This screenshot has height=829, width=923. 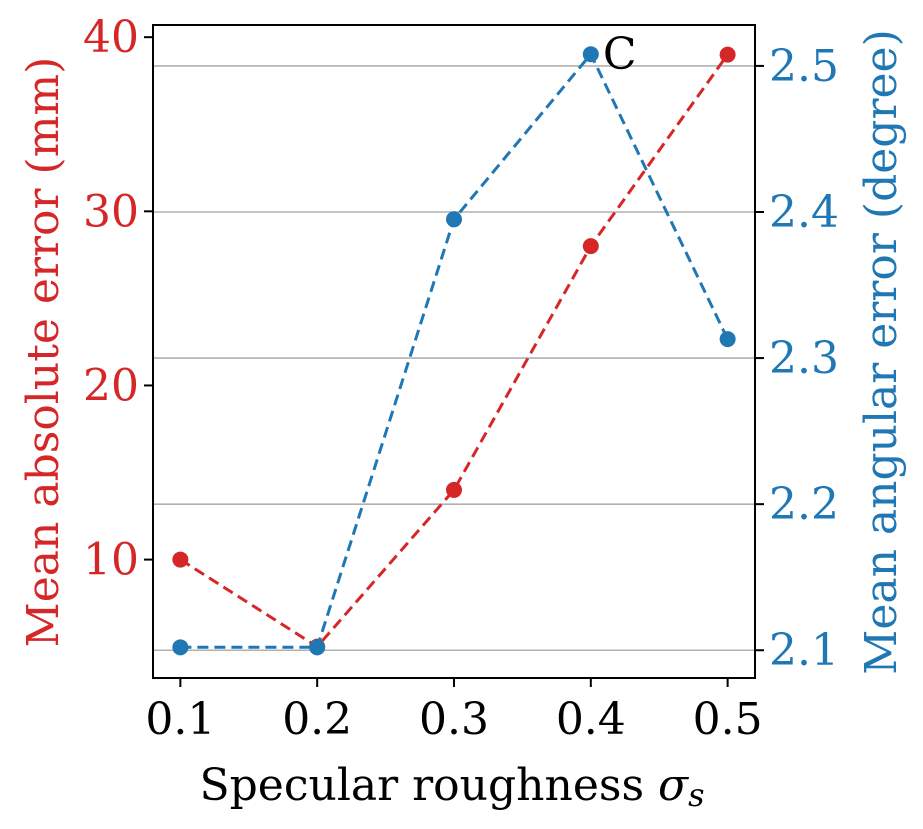 What do you see at coordinates (804, 650) in the screenshot?
I see `right-tick-label: 2.1` at bounding box center [804, 650].